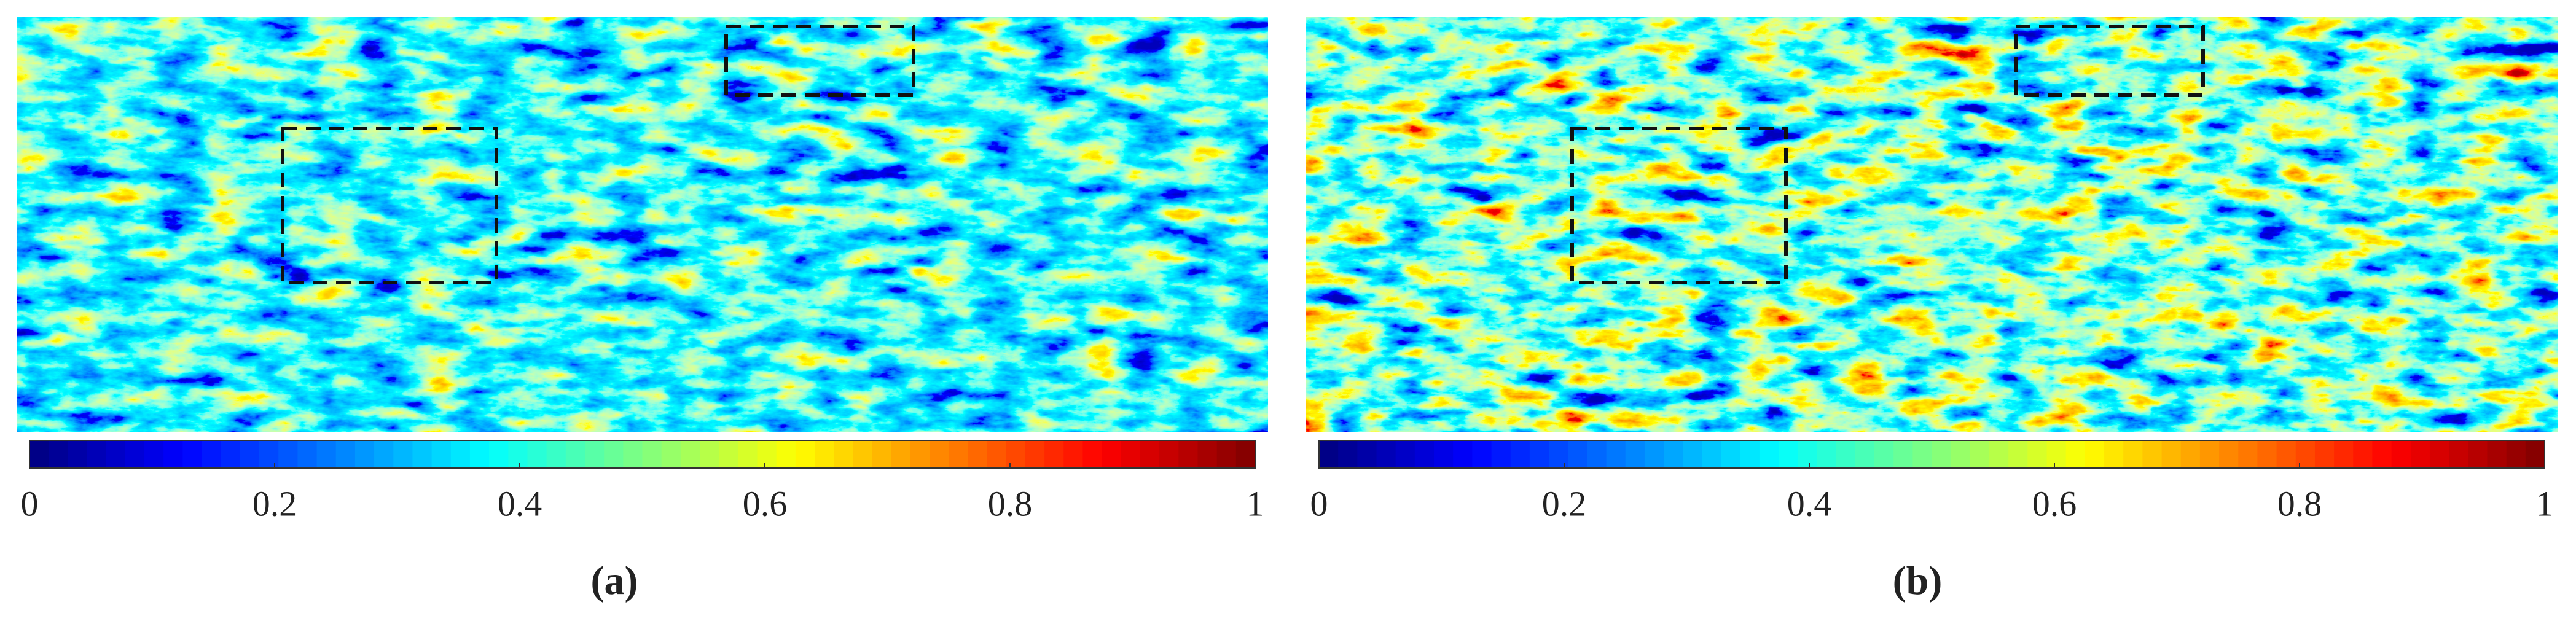  Describe the element at coordinates (520, 503) in the screenshot. I see `tick-label: 0.4` at that location.